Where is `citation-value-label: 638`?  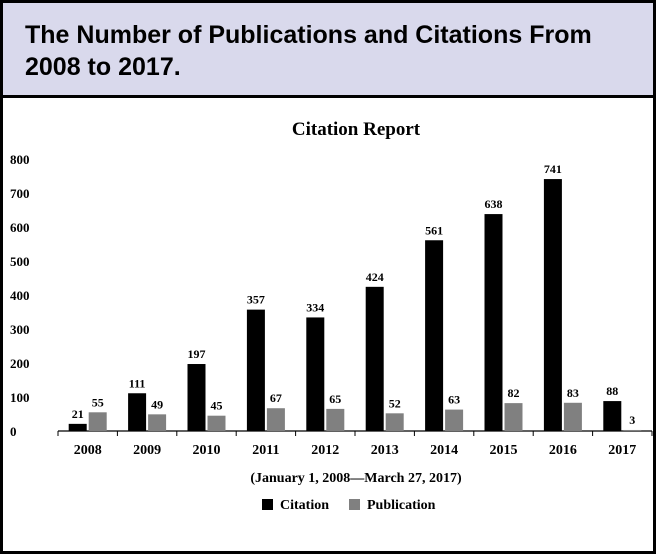
citation-value-label: 638 is located at coordinates (494, 204).